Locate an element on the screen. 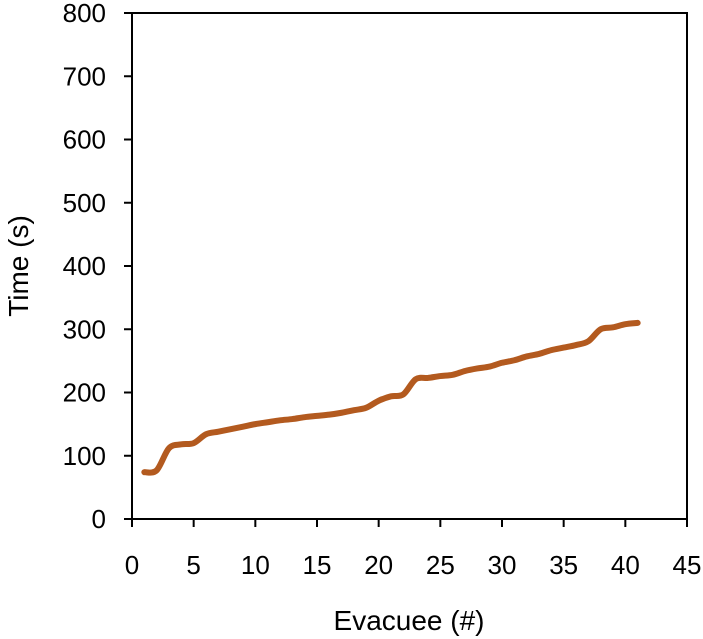 This screenshot has width=703, height=639. x-tick-label: 20 is located at coordinates (378, 565).